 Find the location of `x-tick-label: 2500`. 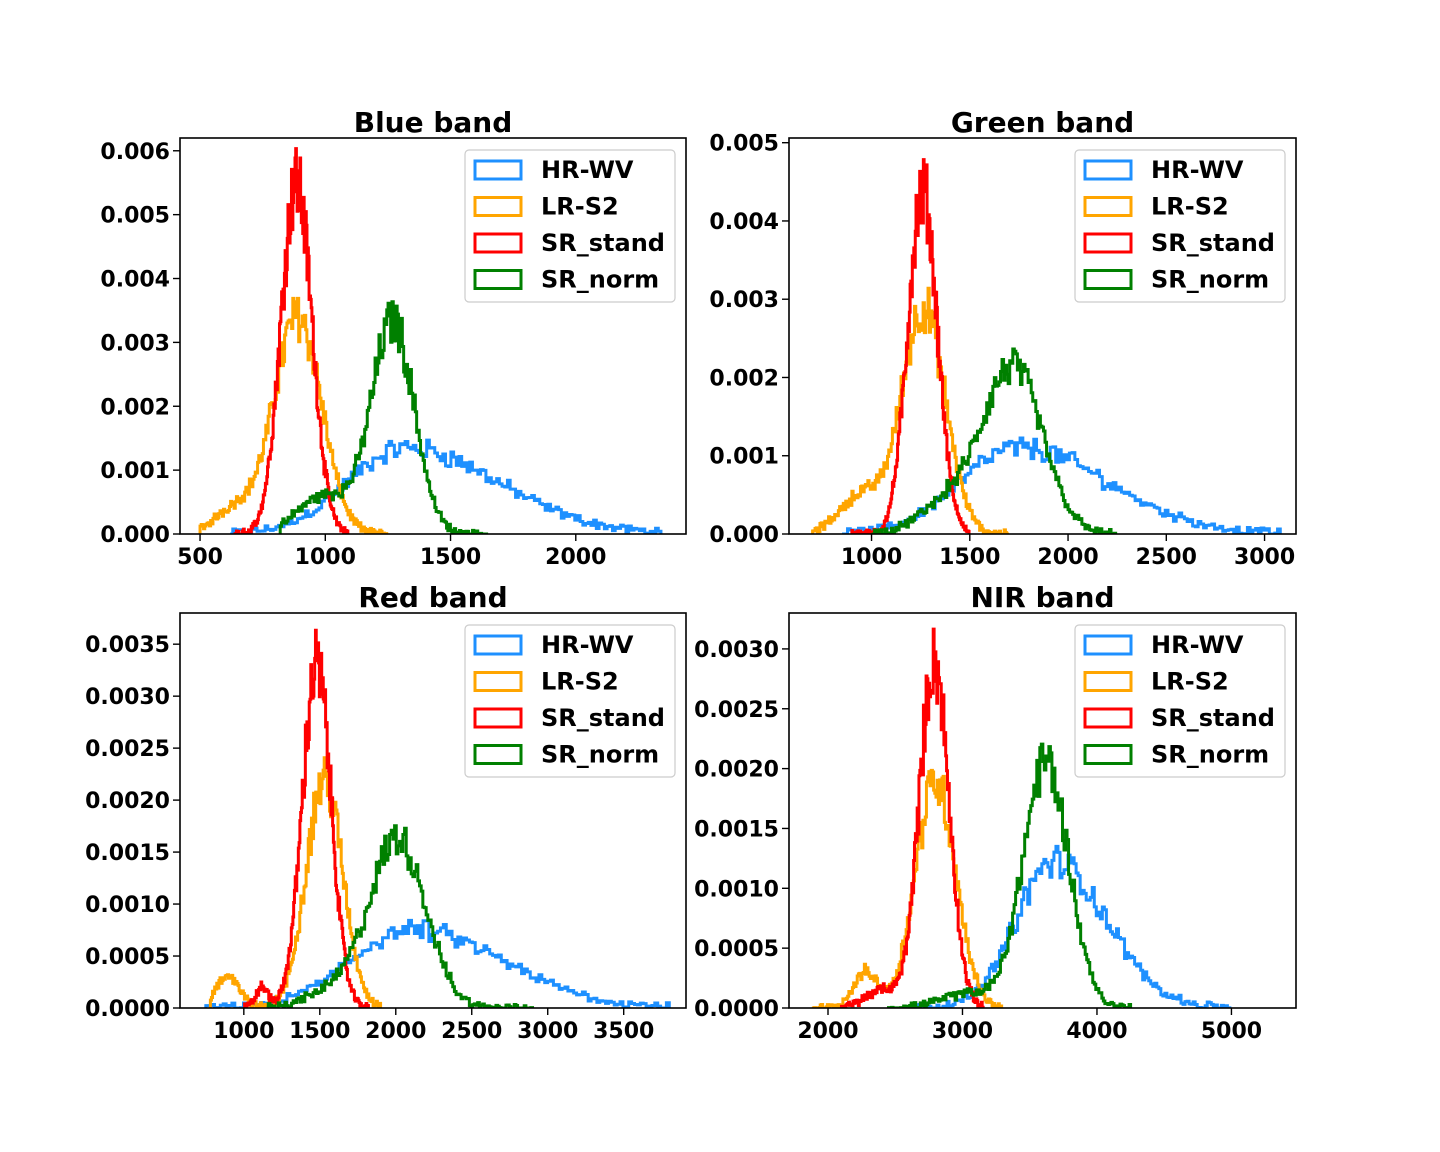

x-tick-label: 2500 is located at coordinates (471, 1031).